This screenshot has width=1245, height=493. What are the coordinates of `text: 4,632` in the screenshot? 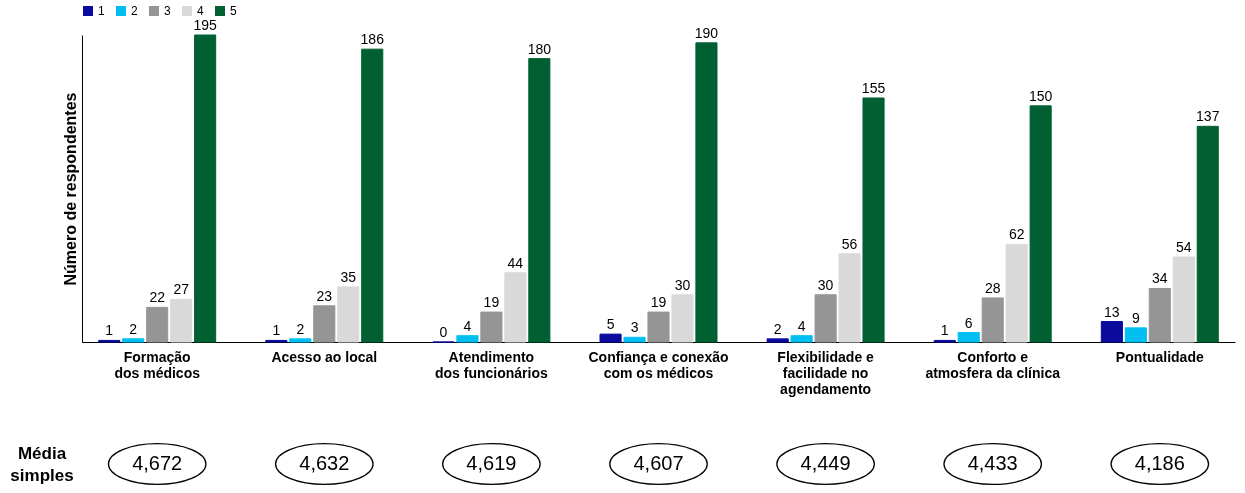 It's located at (324, 463).